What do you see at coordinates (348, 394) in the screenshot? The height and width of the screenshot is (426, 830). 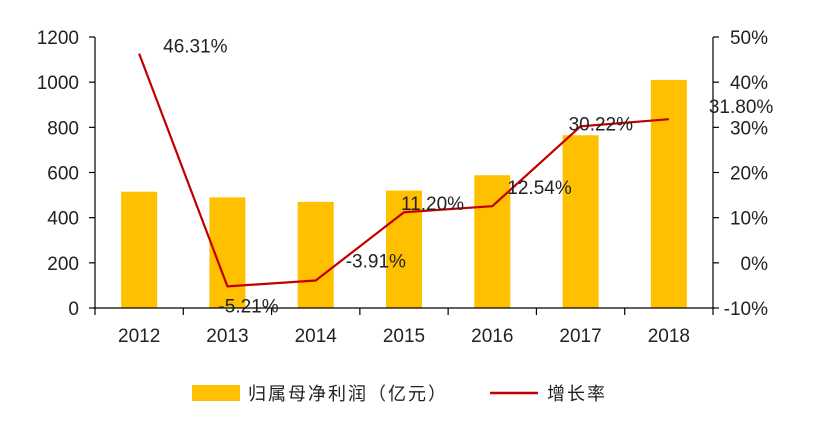 I see `legend-bar-label: 归属母净利润（亿元）` at bounding box center [348, 394].